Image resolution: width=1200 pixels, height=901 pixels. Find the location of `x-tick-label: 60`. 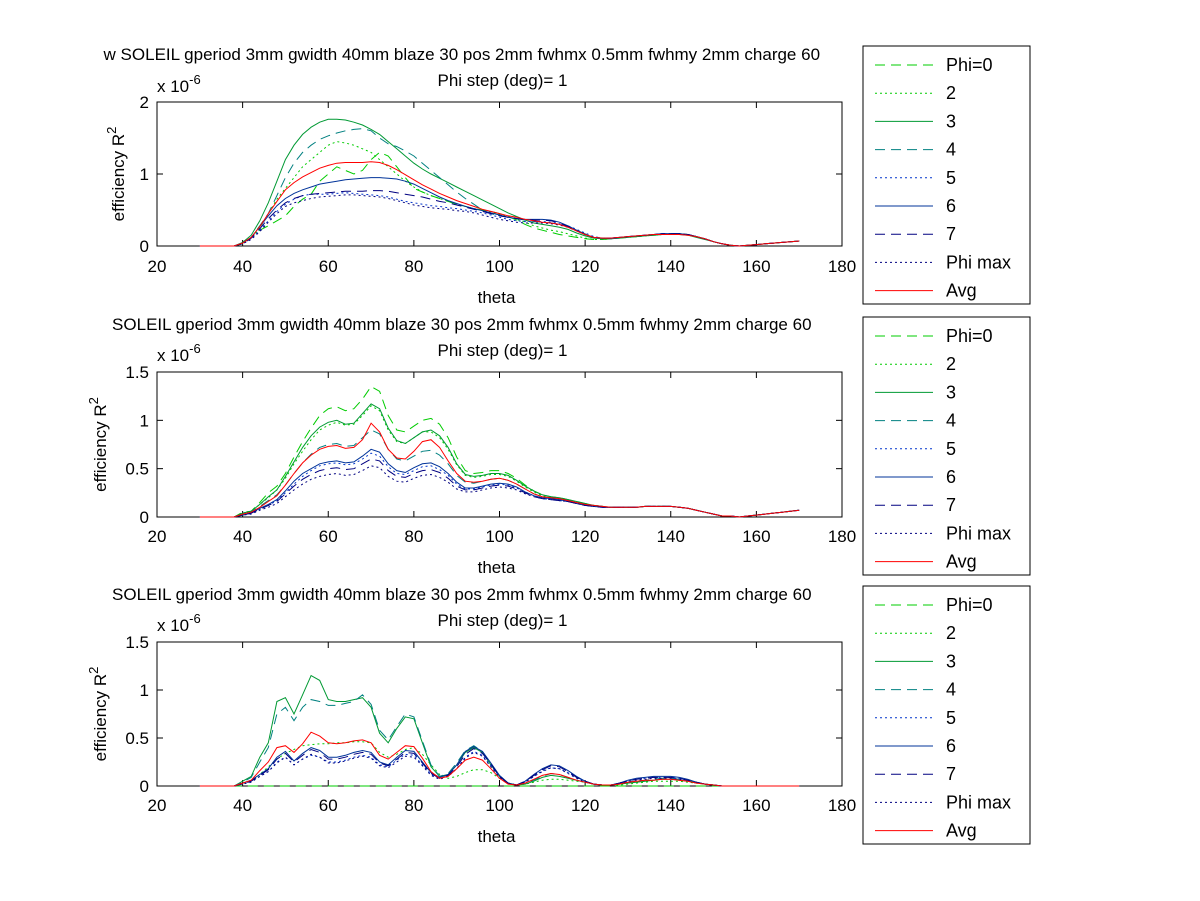

x-tick-label: 60 is located at coordinates (328, 266).